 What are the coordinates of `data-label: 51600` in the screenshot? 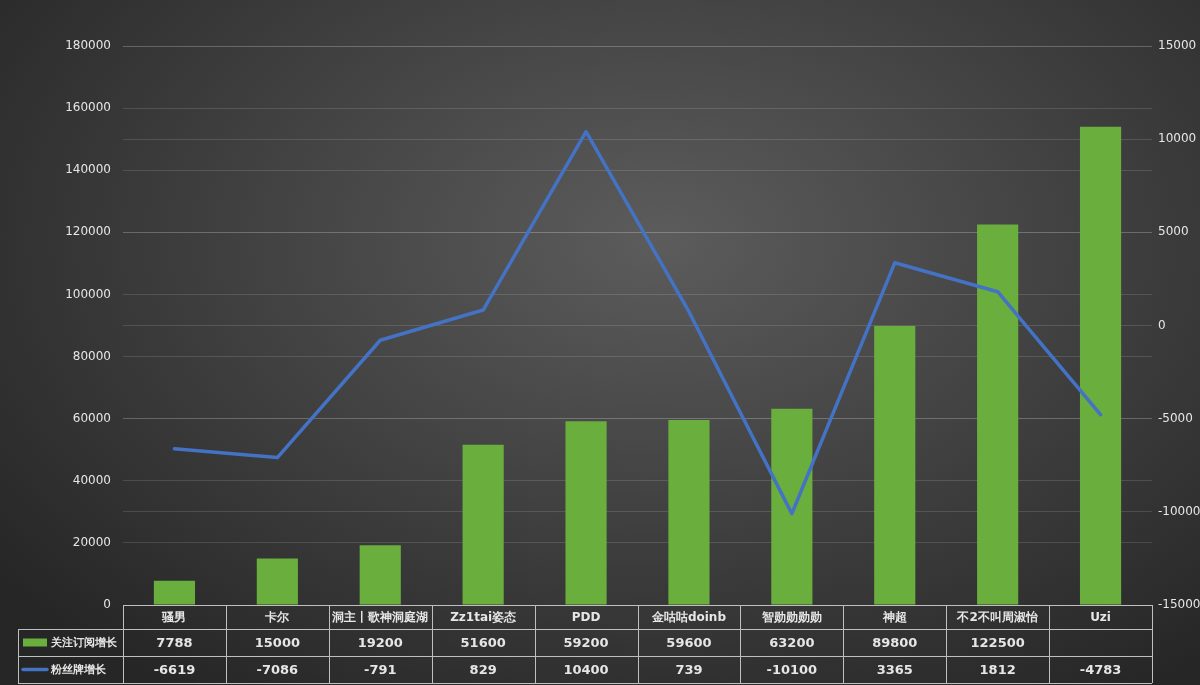 It's located at (483, 642).